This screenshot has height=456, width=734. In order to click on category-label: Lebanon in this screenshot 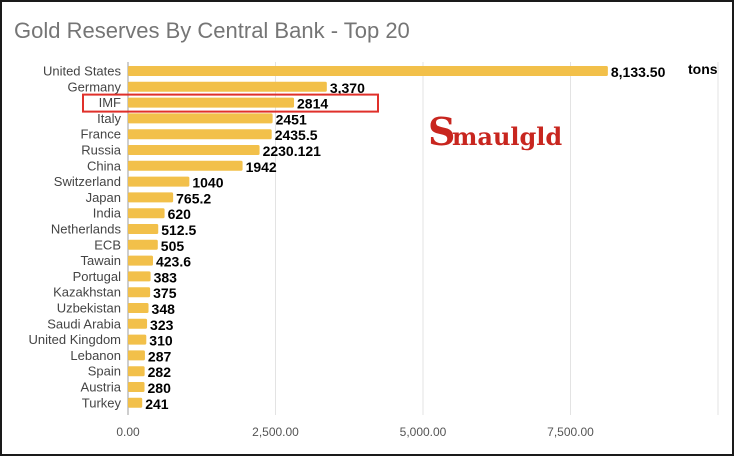, I will do `click(95, 355)`.